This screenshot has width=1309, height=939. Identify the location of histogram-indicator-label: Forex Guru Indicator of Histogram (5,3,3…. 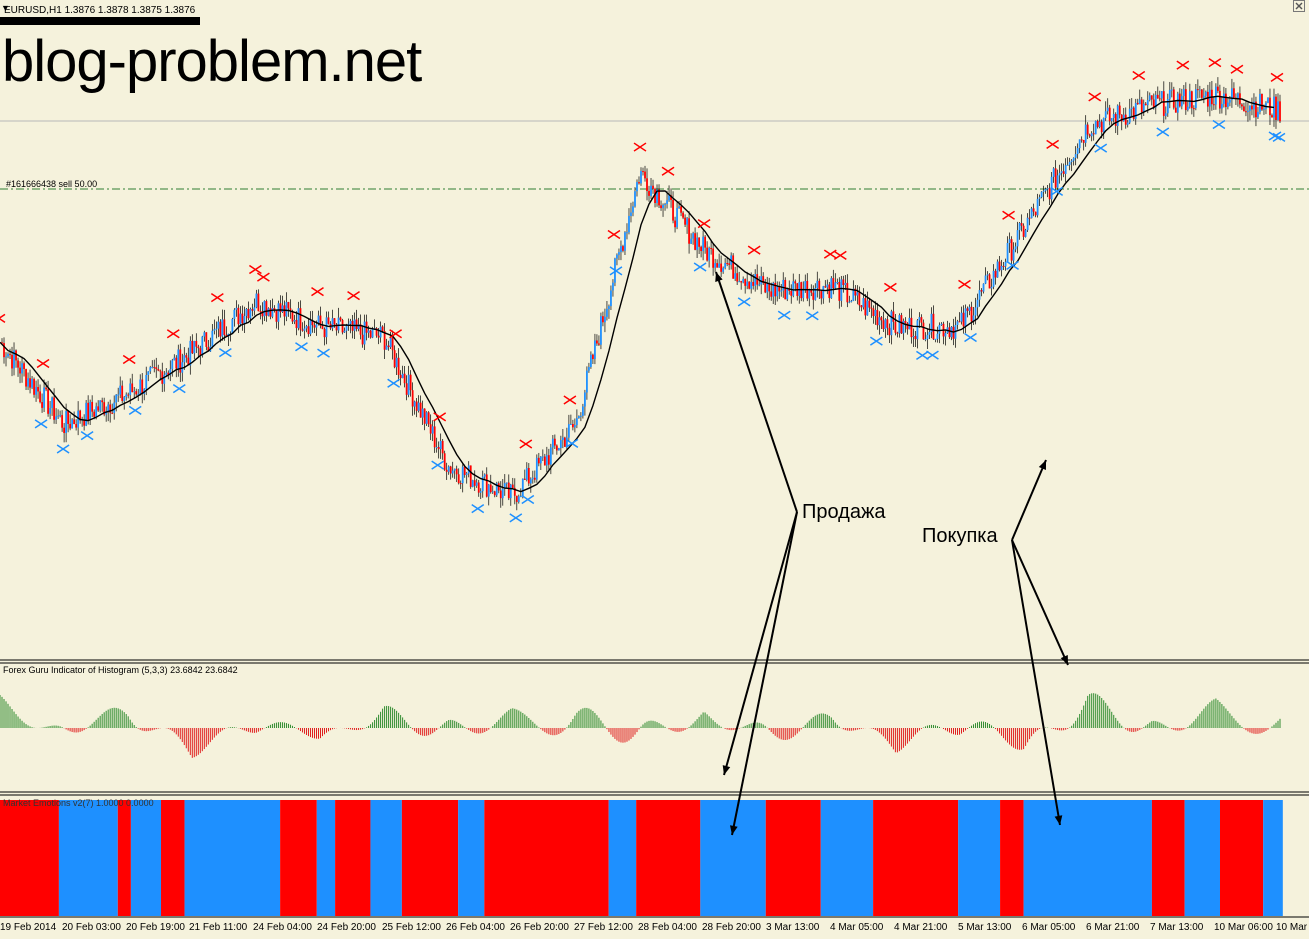
(120, 670).